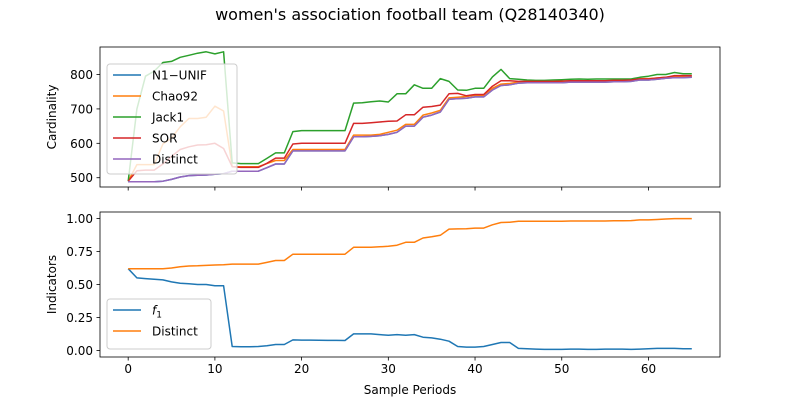 The height and width of the screenshot is (400, 800). Describe the element at coordinates (79, 285) in the screenshot. I see `y-tick-label: 0.50` at that location.